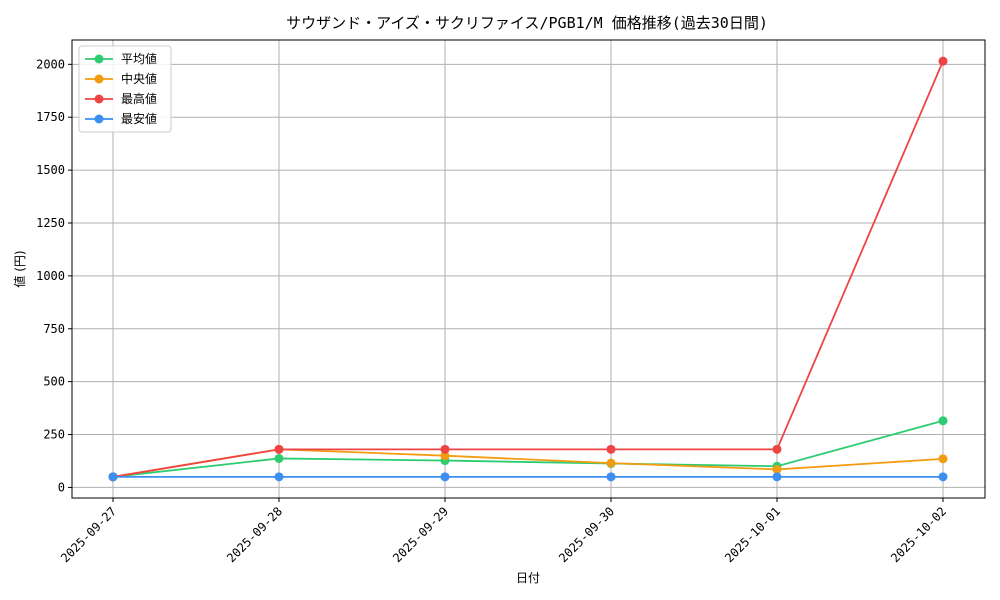  I want to click on chart-title: サウザンド・アイズ・サクリファイス/PGB1/M 価格推移(過去30日間), so click(527, 23).